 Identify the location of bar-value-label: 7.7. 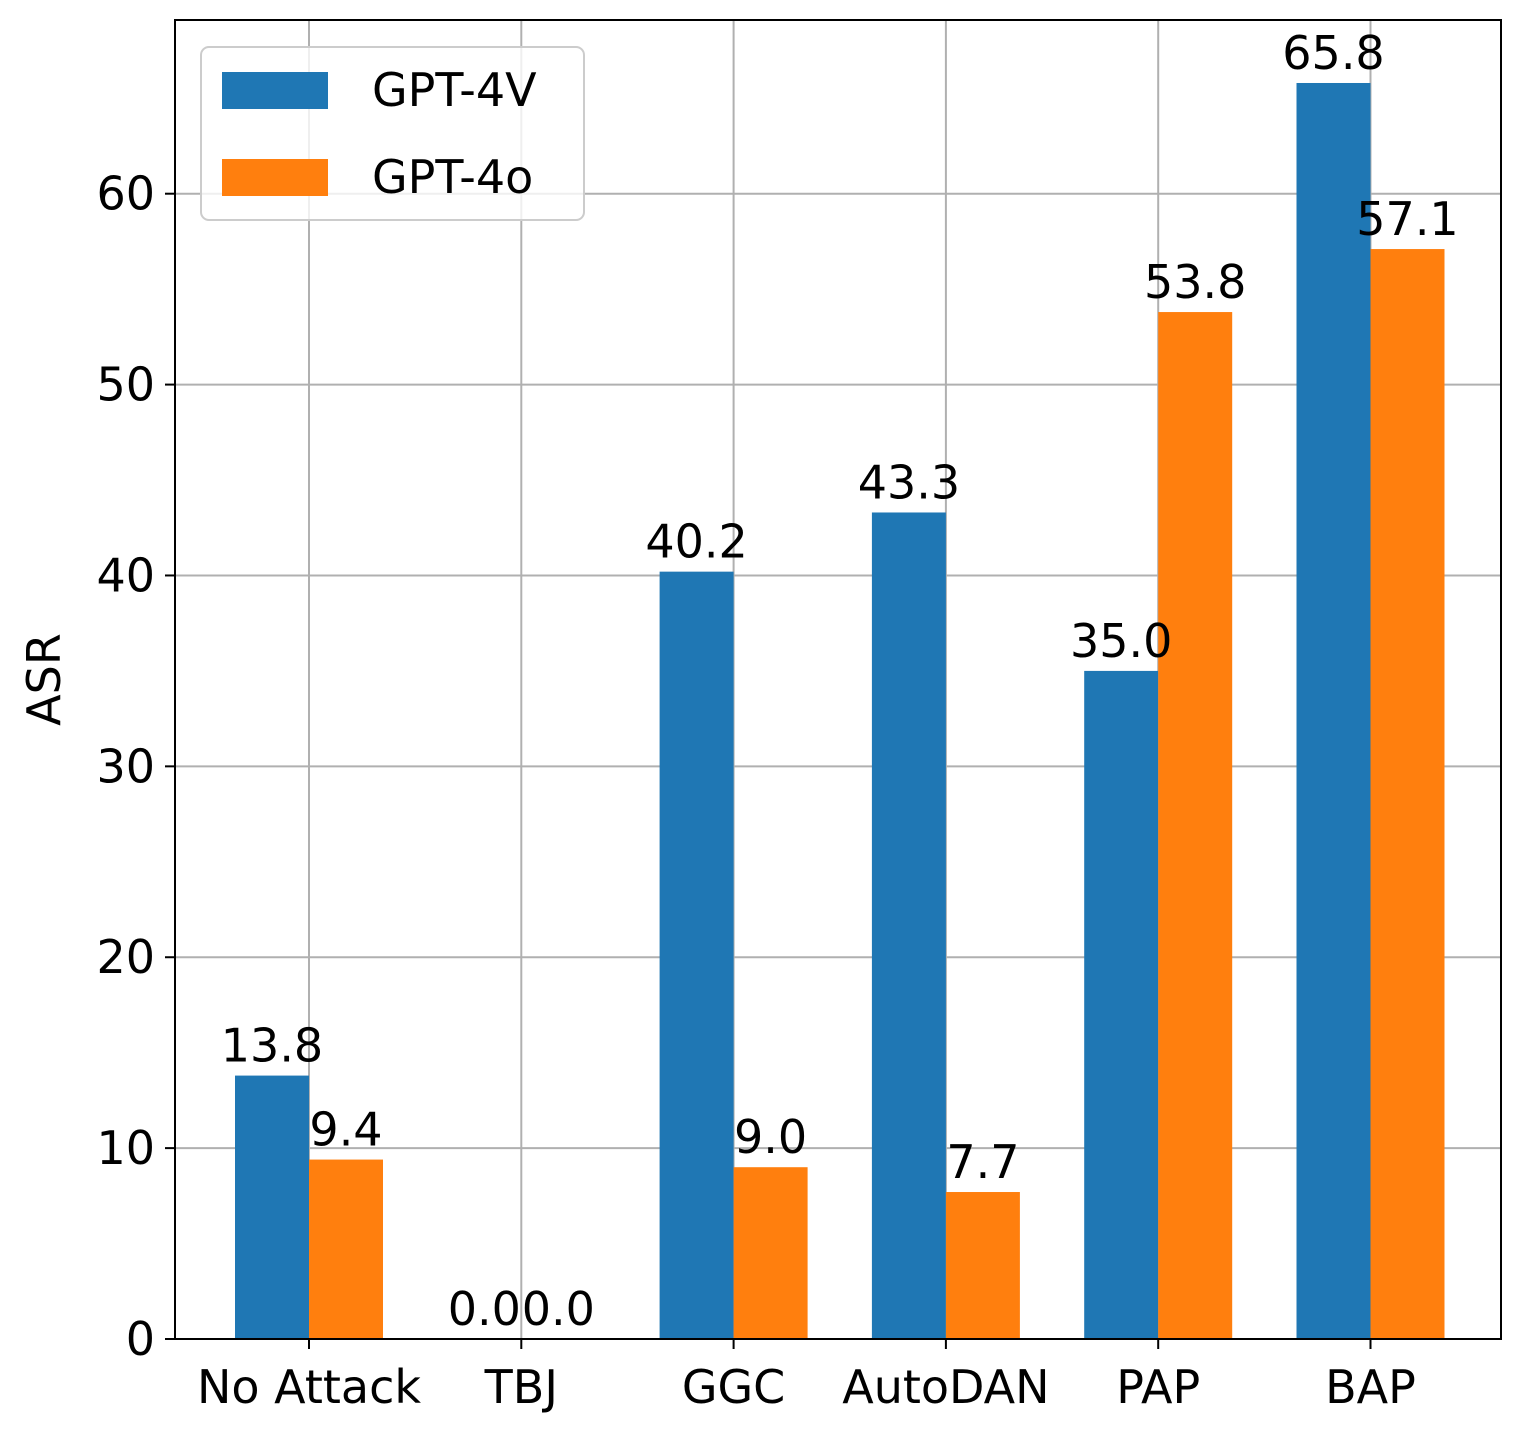
(982, 1162).